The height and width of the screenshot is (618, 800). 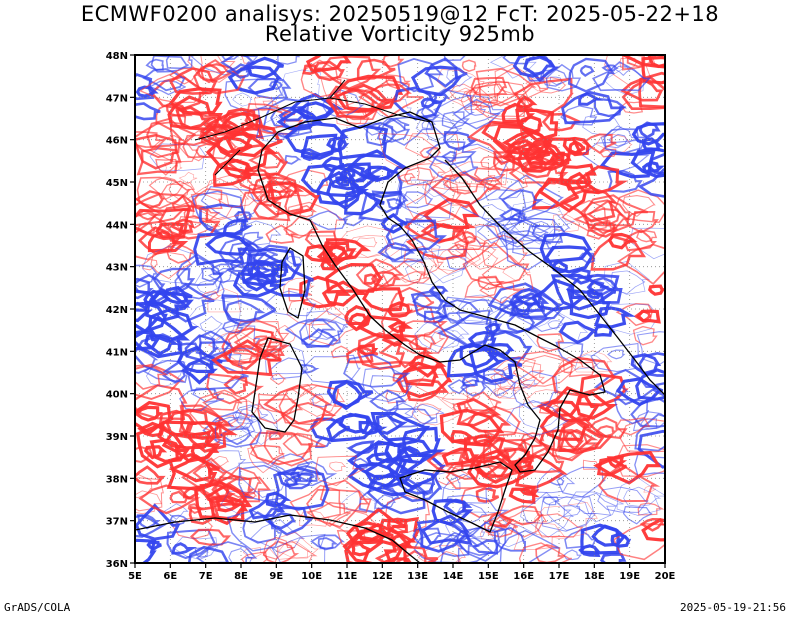 What do you see at coordinates (241, 576) in the screenshot?
I see `lon-tick-label: 8E` at bounding box center [241, 576].